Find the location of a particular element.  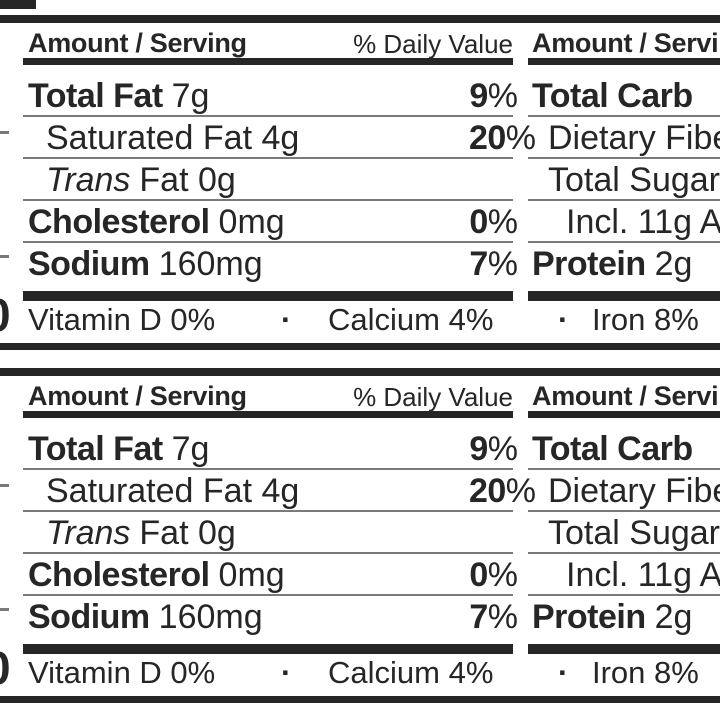

header-amount-serving: Amount / Serving is located at coordinates (137, 43).